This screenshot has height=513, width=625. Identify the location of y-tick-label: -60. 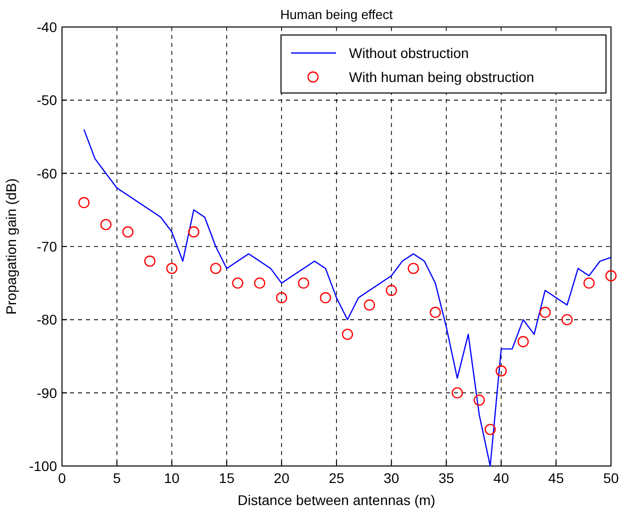
(47, 173).